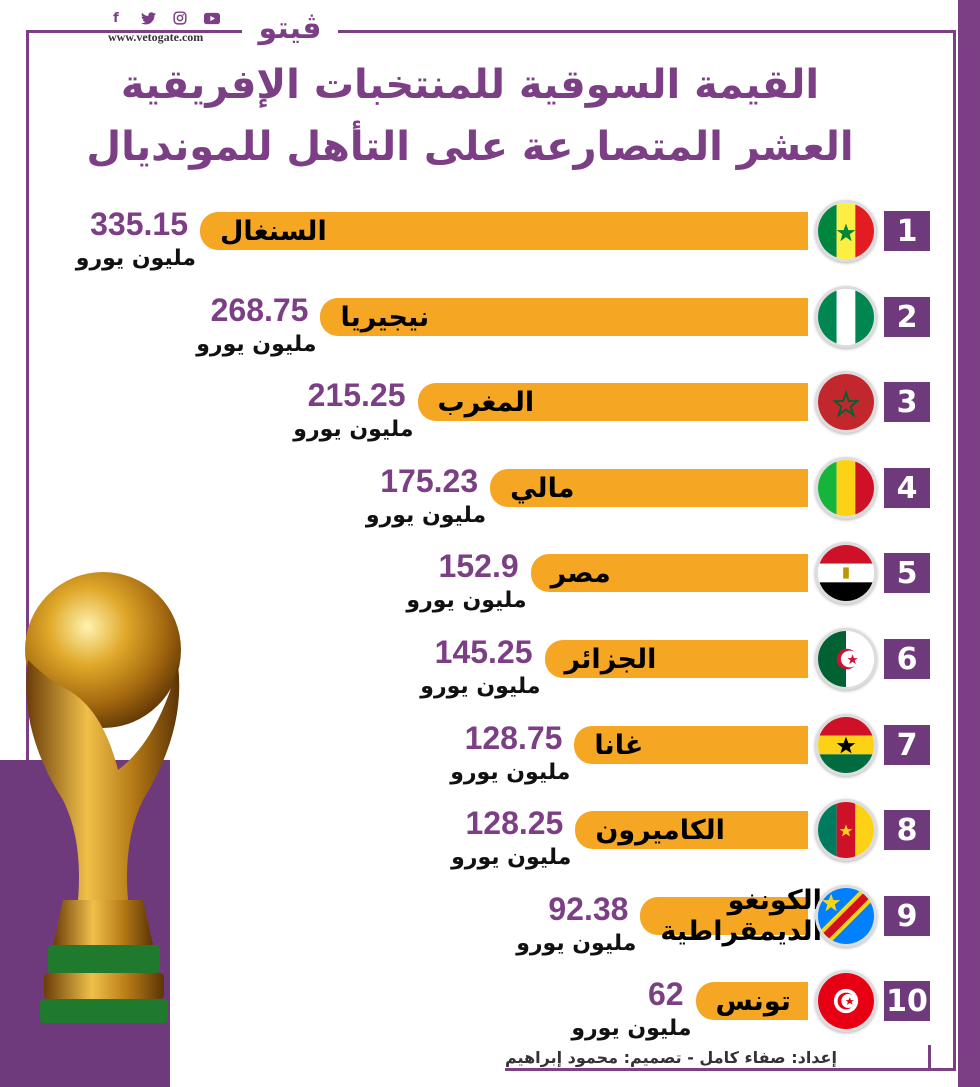 Image resolution: width=980 pixels, height=1087 pixels. Describe the element at coordinates (846, 830) in the screenshot. I see `cameroon-flag-icon` at that location.